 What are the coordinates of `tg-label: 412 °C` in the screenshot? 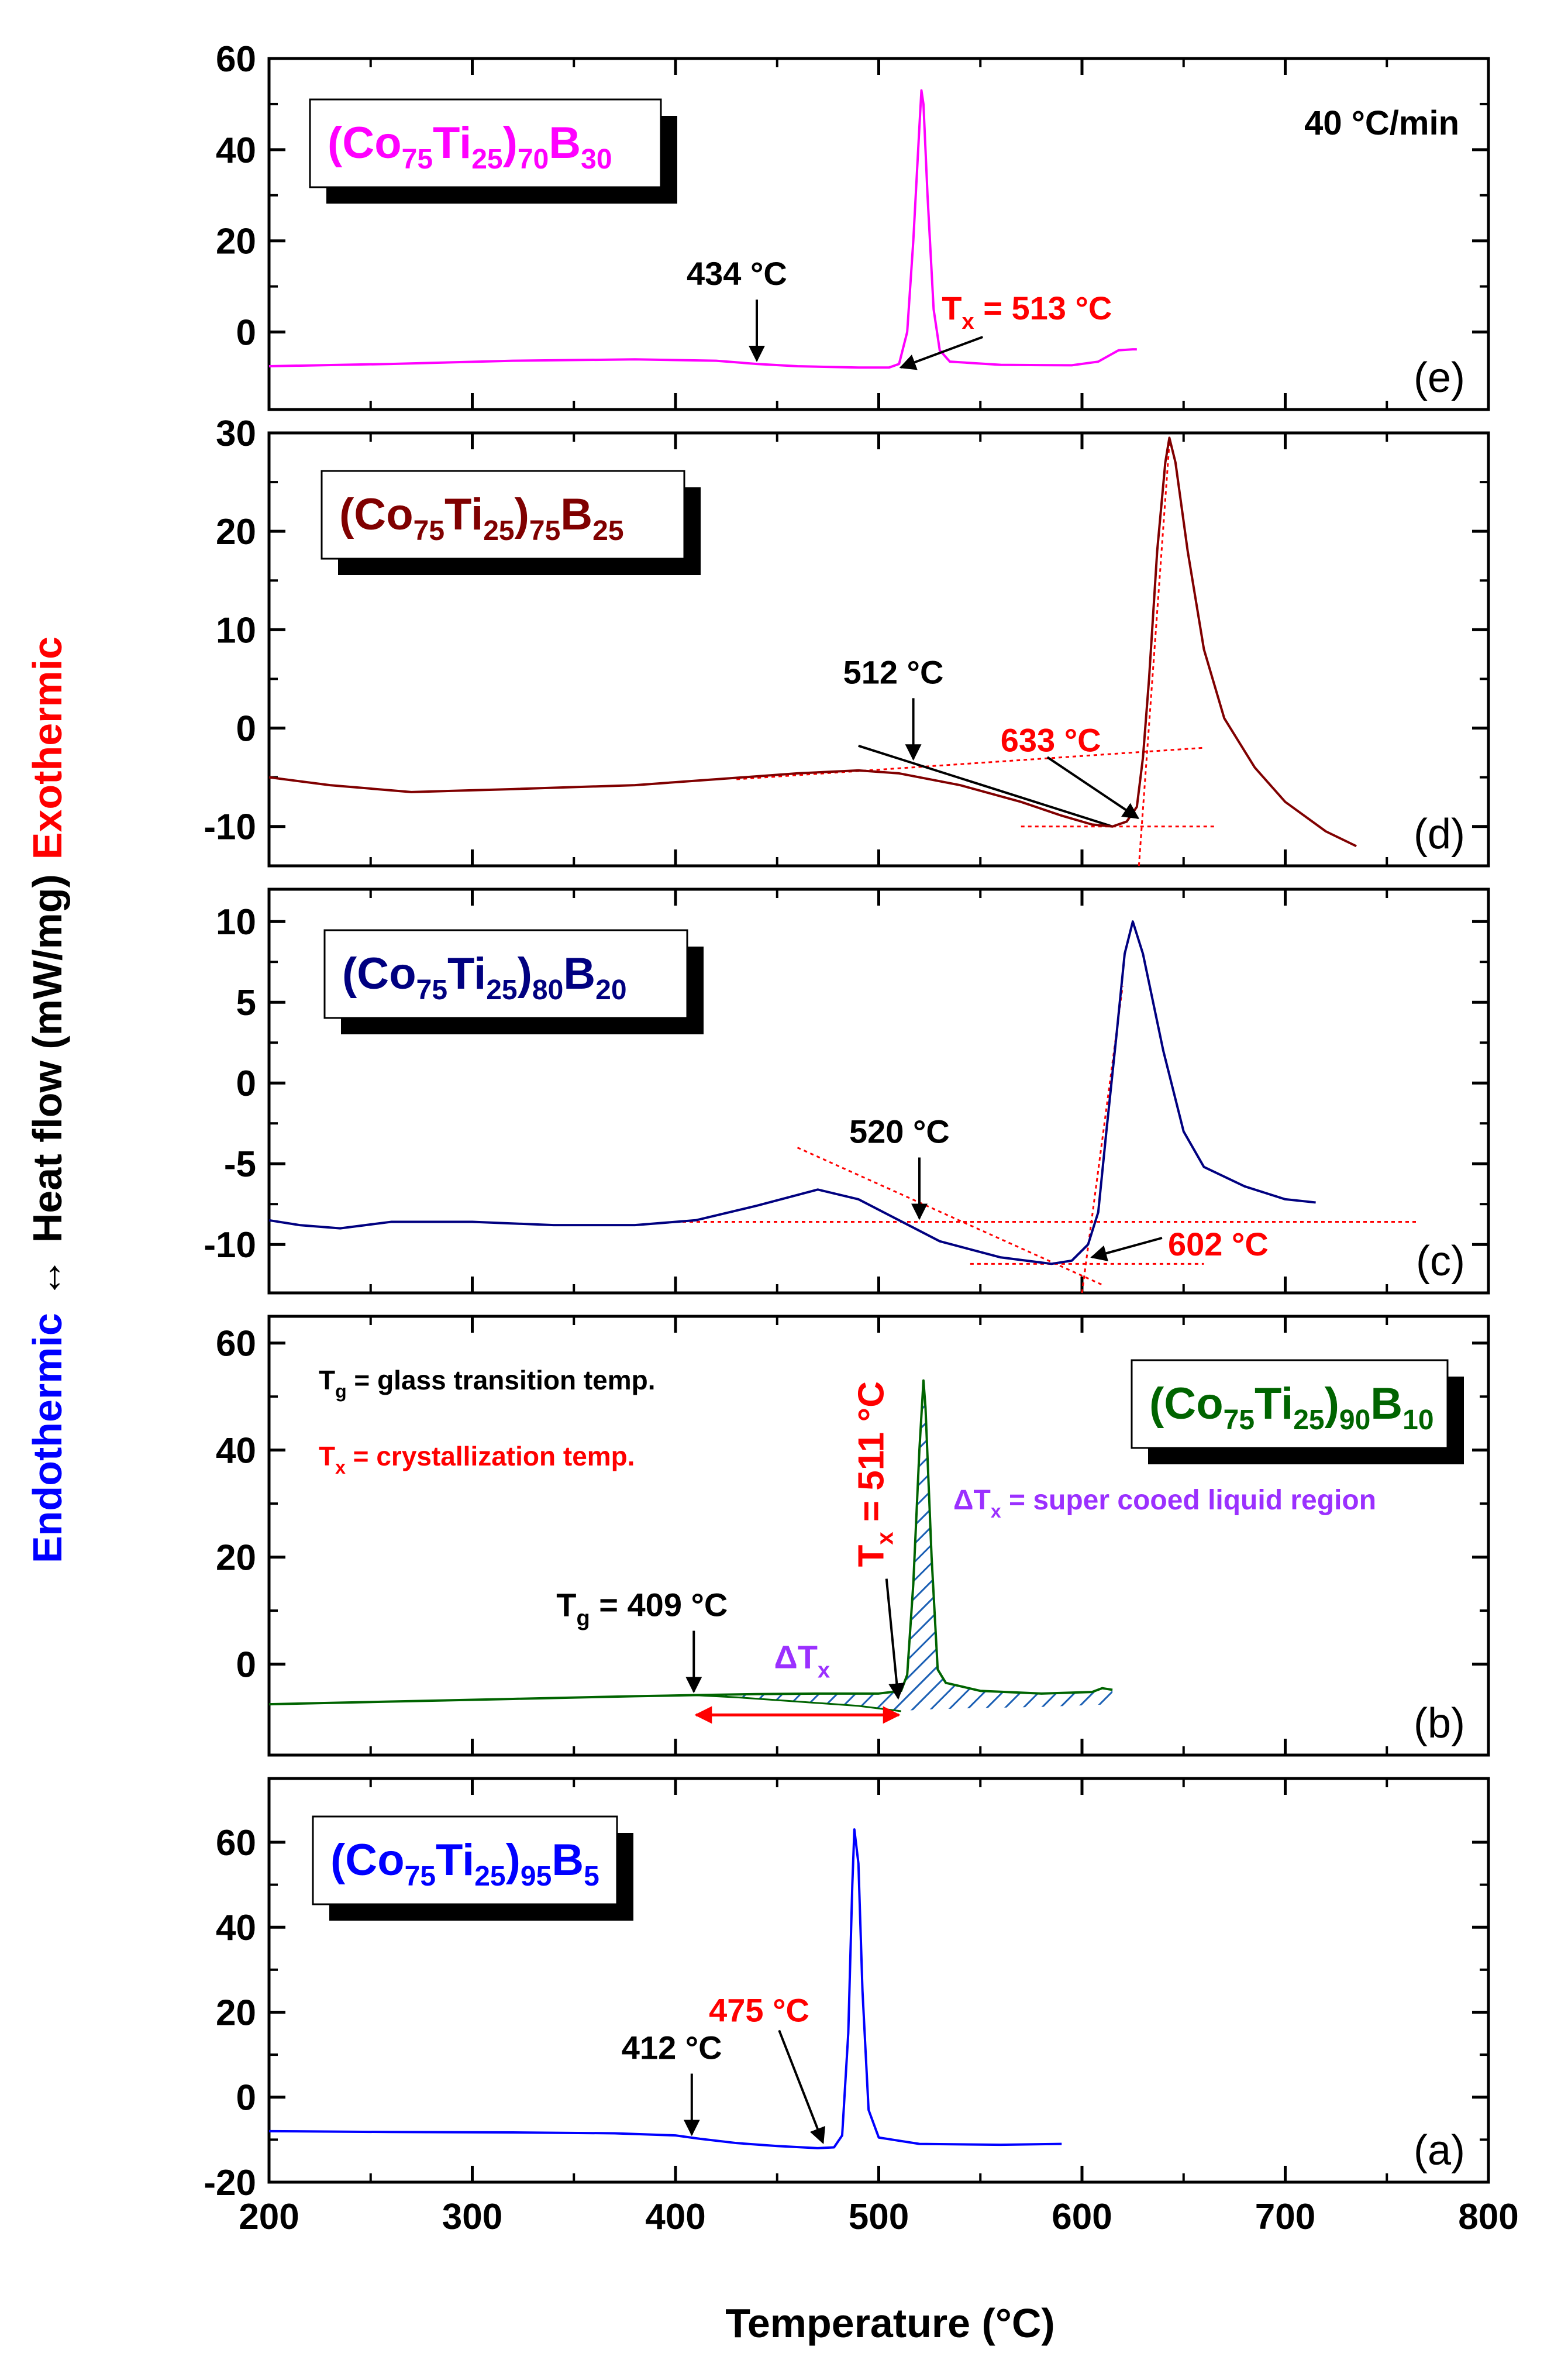 It's located at (672, 2048).